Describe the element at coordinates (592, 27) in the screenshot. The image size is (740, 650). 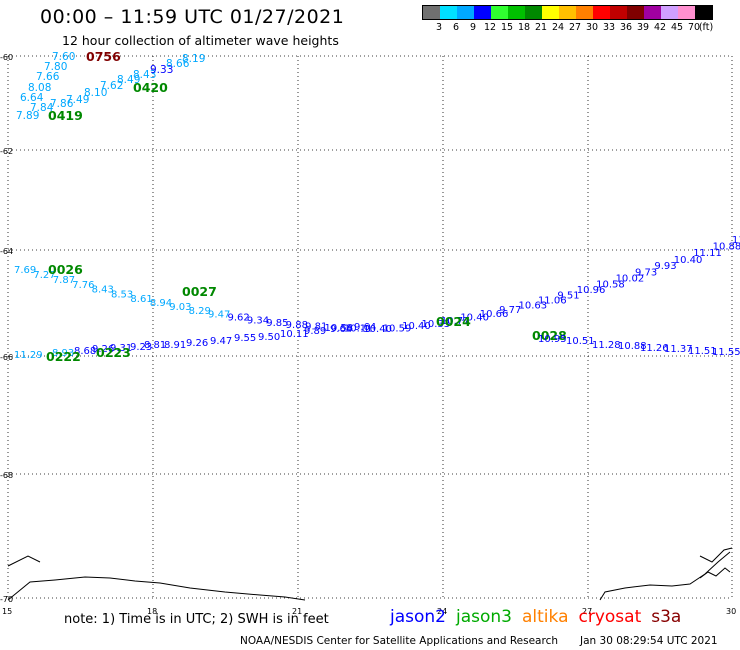
I see `legend-tick-label: 30` at that location.